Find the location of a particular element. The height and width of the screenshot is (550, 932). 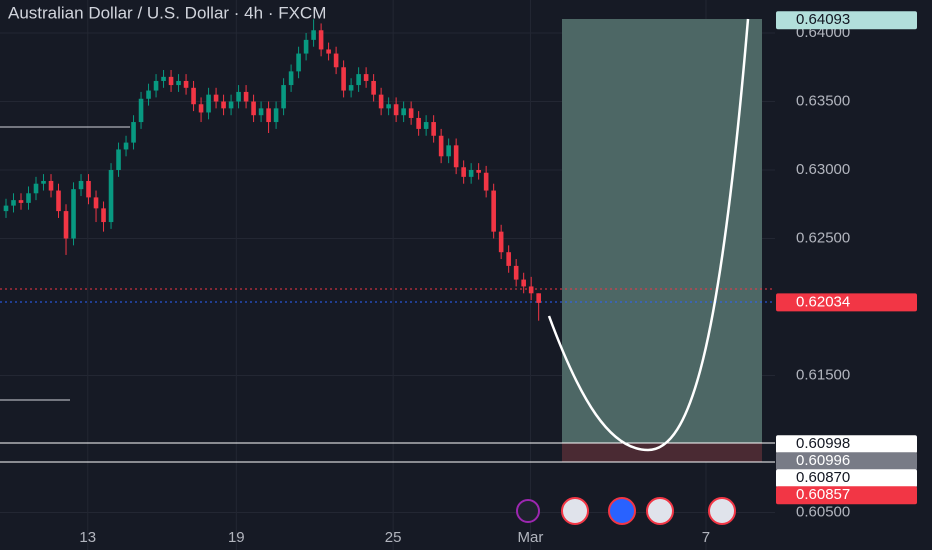

price-label: 0.60998 is located at coordinates (846, 444).